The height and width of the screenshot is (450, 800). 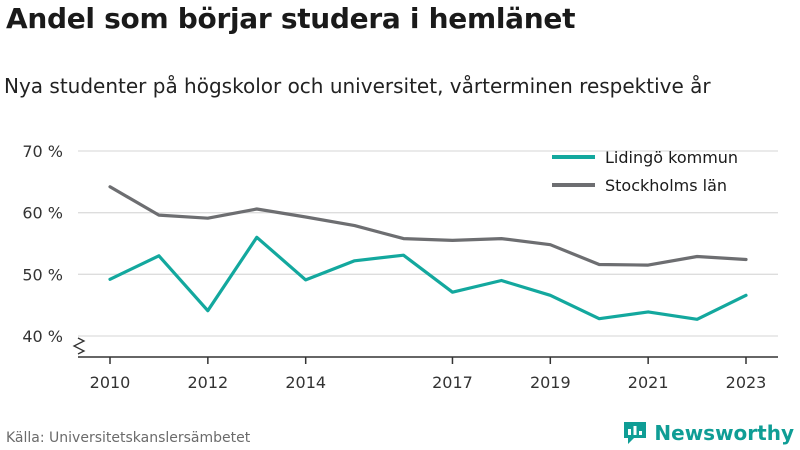 I want to click on x-tick-label: 2017, so click(x=452, y=382).